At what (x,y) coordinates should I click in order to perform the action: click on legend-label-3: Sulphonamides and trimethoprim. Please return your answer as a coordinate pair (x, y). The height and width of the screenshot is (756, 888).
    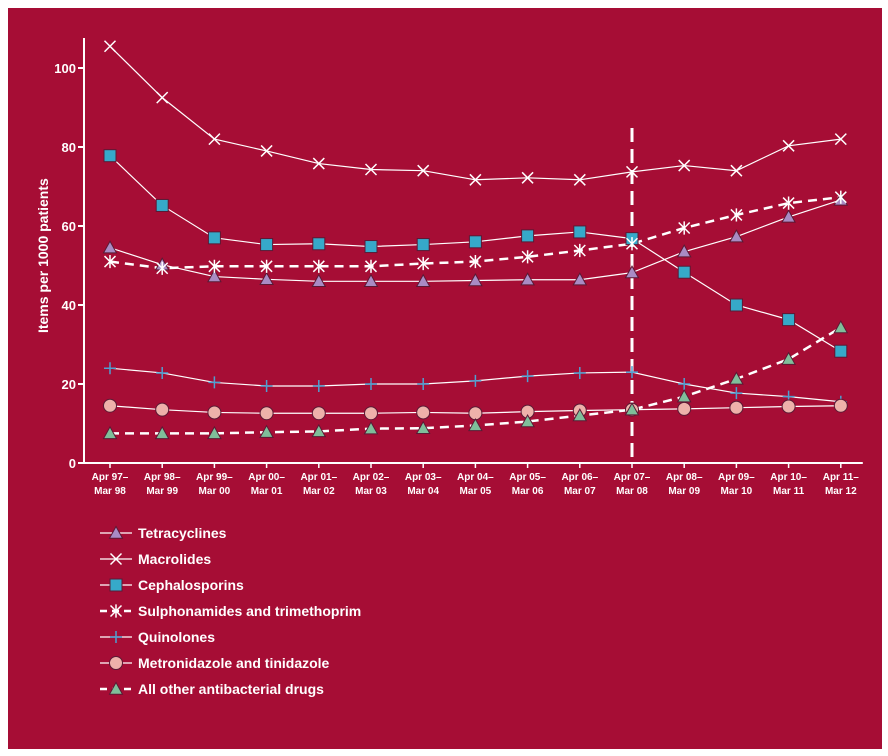
    Looking at the image, I should click on (249, 611).